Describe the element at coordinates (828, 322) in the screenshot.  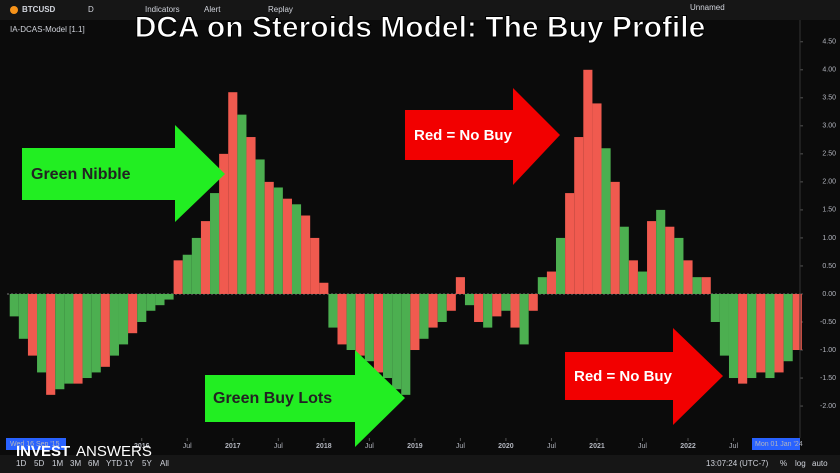
I see `y-tick-label: -0.50` at that location.